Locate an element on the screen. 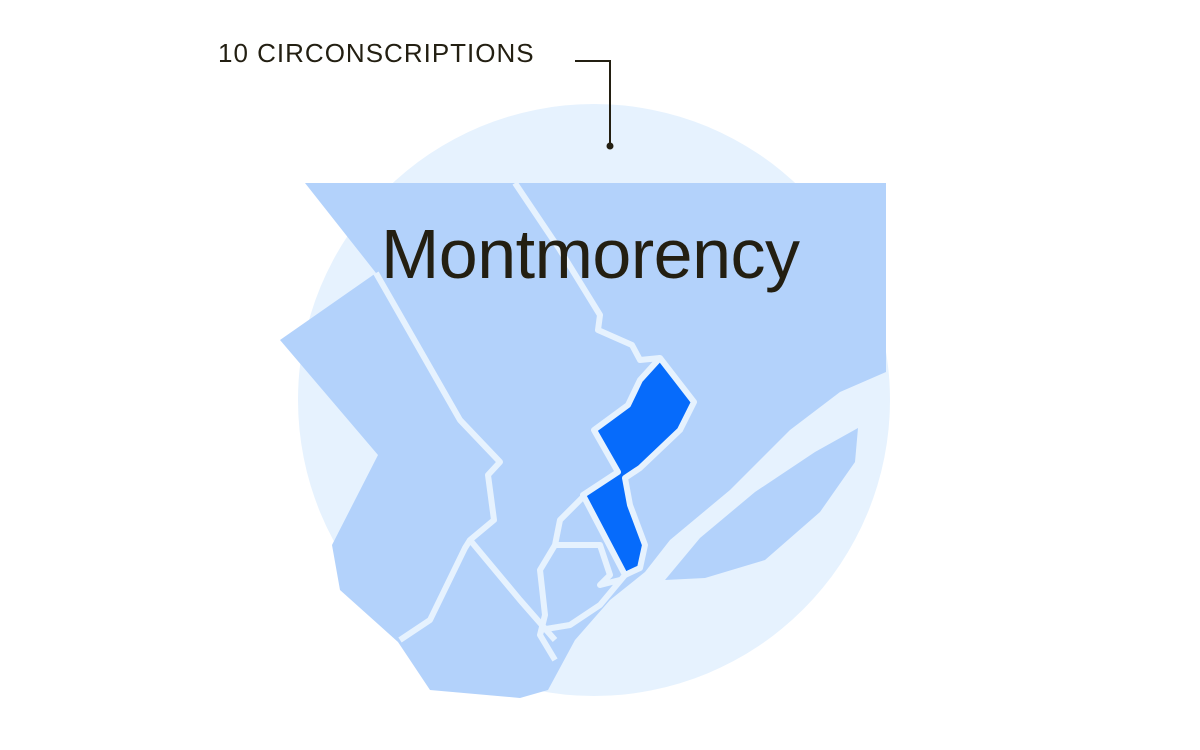 The image size is (1200, 750). highlighted-district-label: Montmorency is located at coordinates (590, 254).